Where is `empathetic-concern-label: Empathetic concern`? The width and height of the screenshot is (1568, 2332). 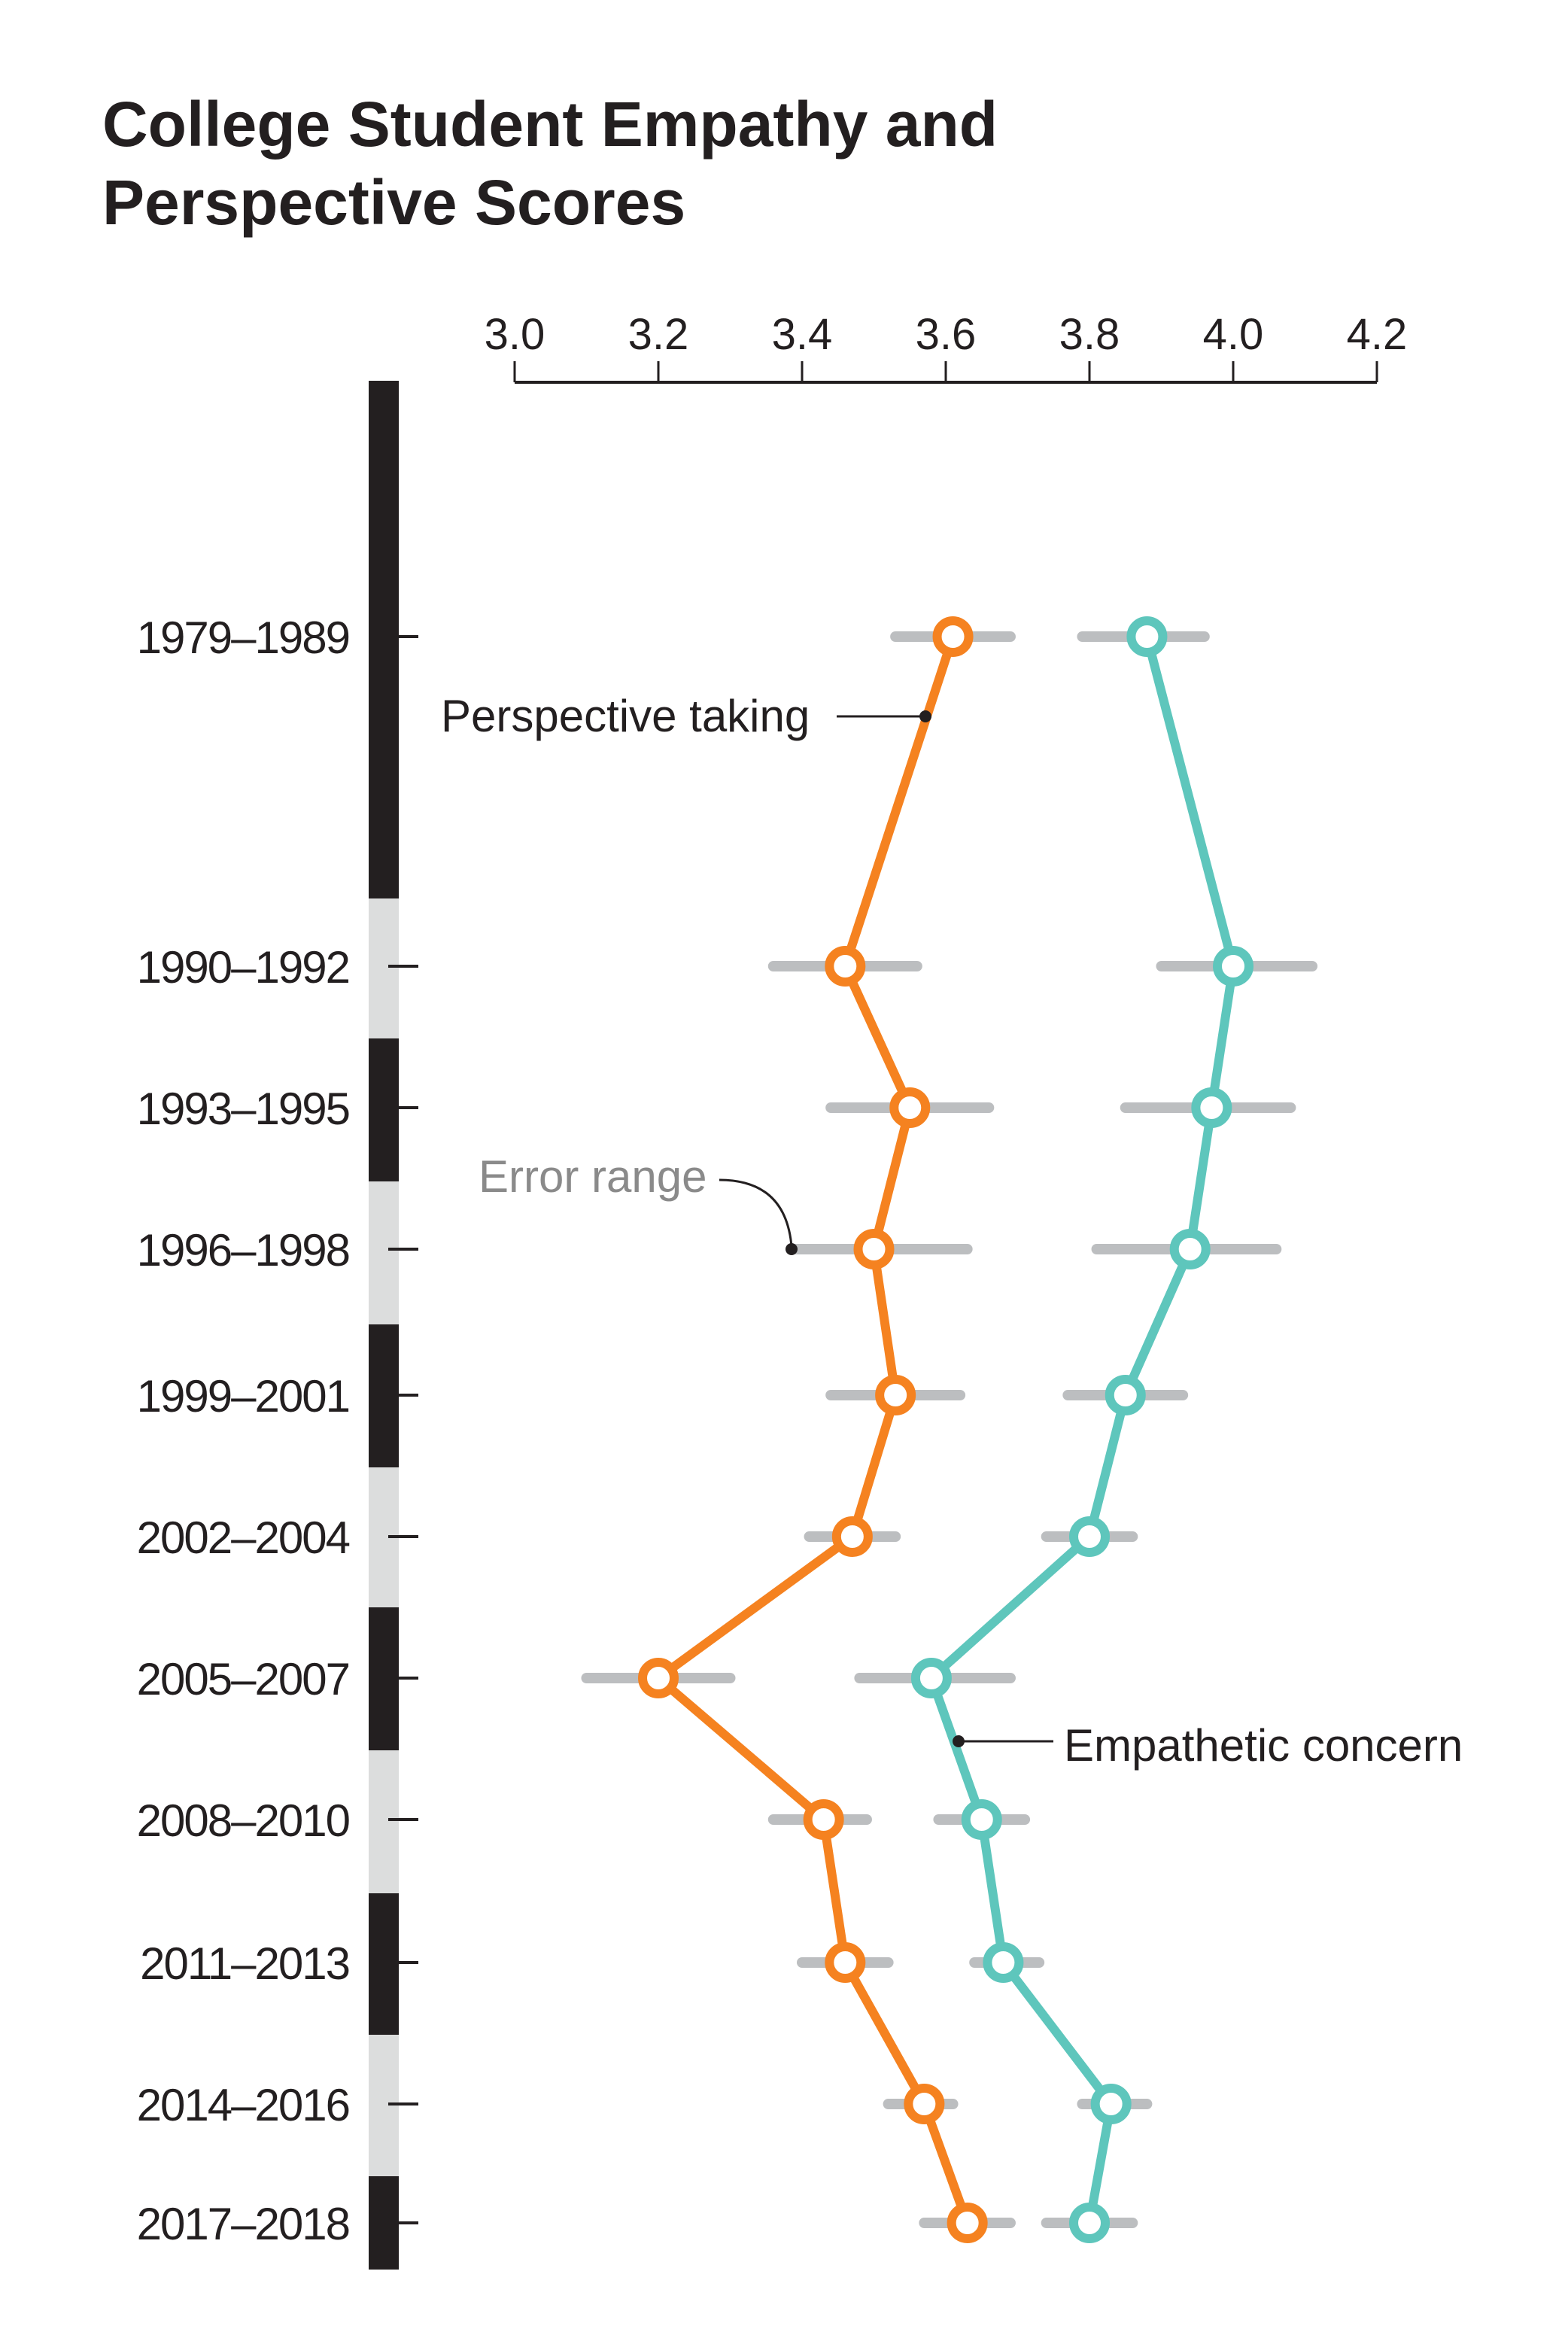
empathetic-concern-label: Empathetic concern is located at coordinates (1263, 1745).